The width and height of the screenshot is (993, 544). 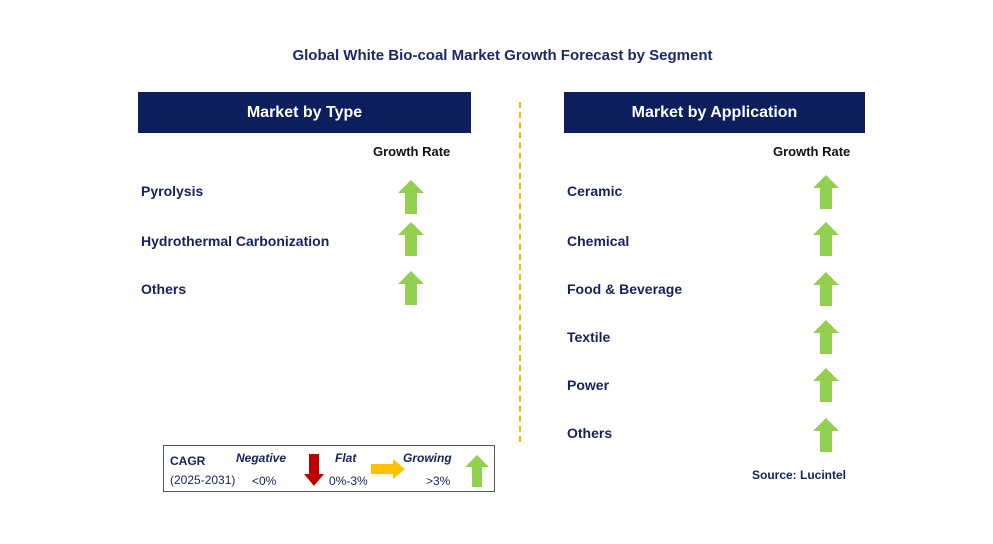 What do you see at coordinates (388, 469) in the screenshot?
I see `yellow-right-arrow-icon` at bounding box center [388, 469].